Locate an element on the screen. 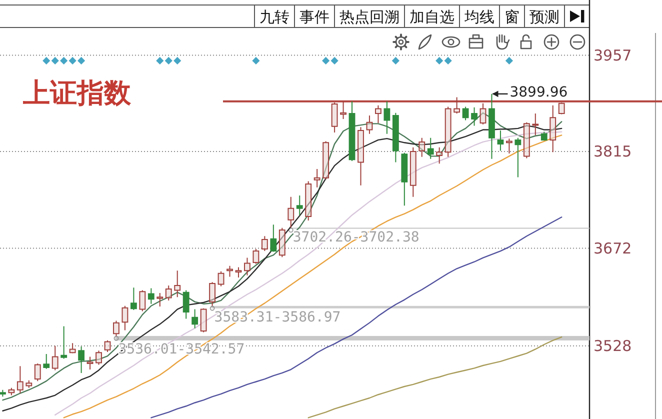 Image resolution: width=662 pixels, height=419 pixels. title: 上证指数 is located at coordinates (77, 93).